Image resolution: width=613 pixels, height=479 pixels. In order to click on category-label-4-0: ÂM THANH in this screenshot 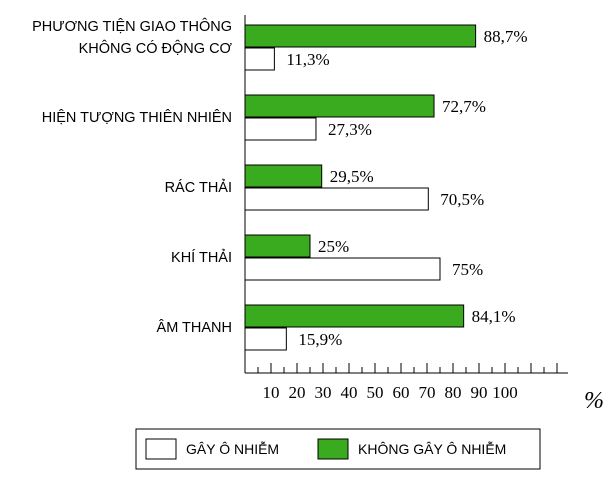, I will do `click(194, 327)`.